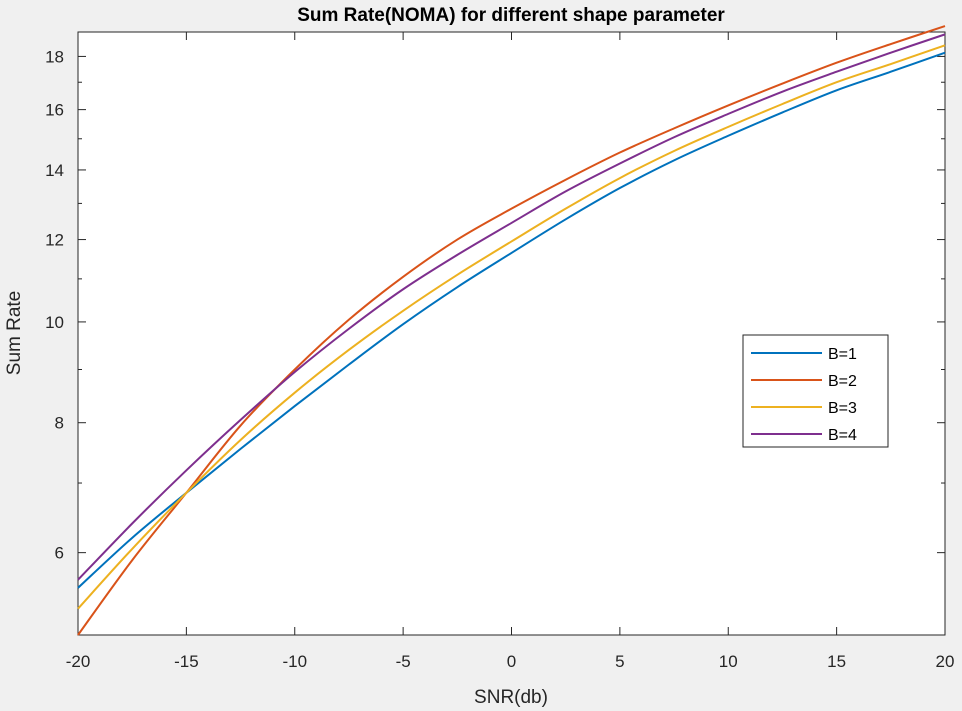 Image resolution: width=962 pixels, height=711 pixels. I want to click on x-tick-label: 5, so click(619, 661).